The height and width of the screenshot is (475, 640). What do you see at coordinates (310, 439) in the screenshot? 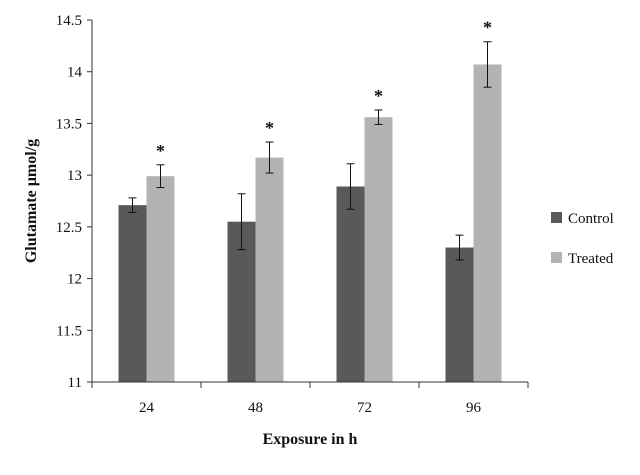
I see `x-axis-title: Exposure in h` at bounding box center [310, 439].